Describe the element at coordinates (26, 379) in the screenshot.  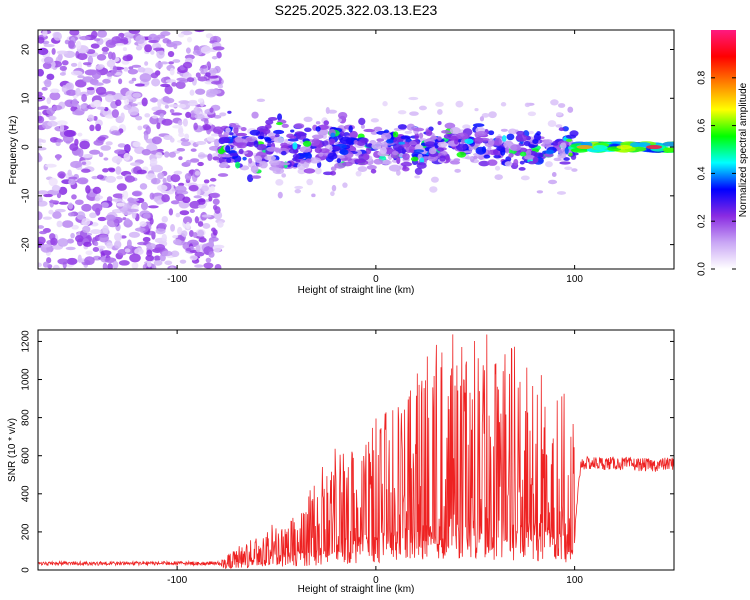
I see `snr-ytick-label: 1000` at that location.